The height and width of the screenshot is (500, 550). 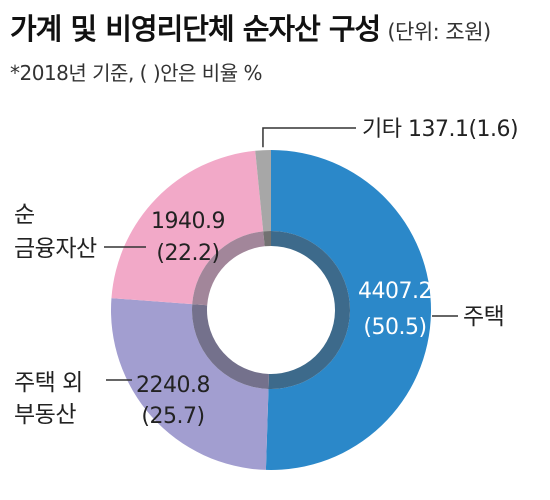 I want to click on slice-inner-other-realestate, so click(x=230, y=346).